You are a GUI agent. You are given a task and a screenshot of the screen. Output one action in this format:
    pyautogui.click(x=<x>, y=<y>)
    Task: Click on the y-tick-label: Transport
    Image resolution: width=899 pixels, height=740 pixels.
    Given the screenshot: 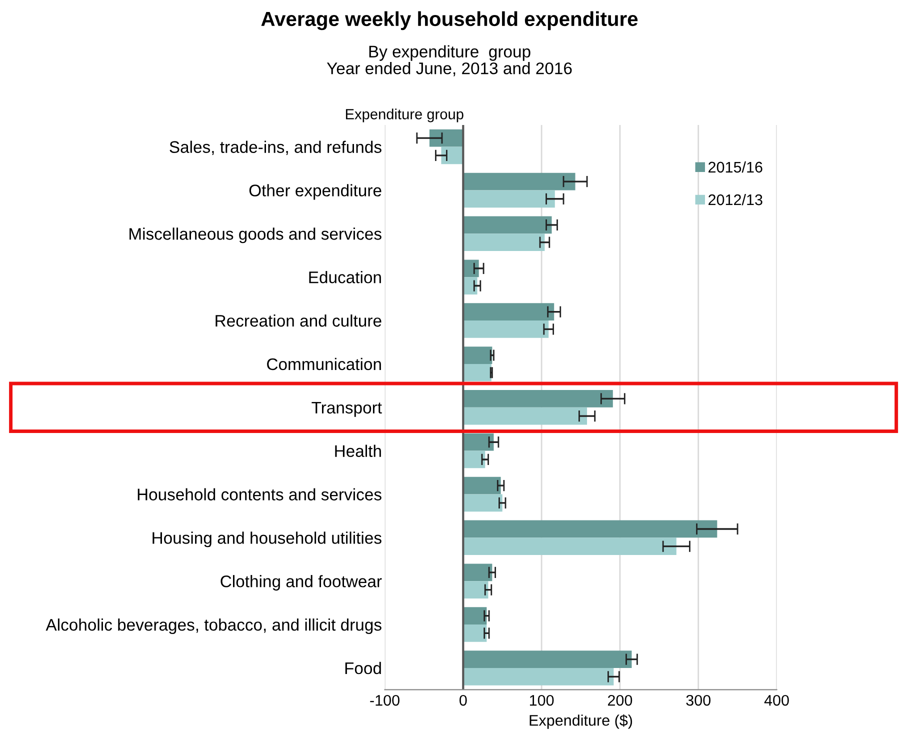 What is the action you would take?
    pyautogui.click(x=347, y=409)
    